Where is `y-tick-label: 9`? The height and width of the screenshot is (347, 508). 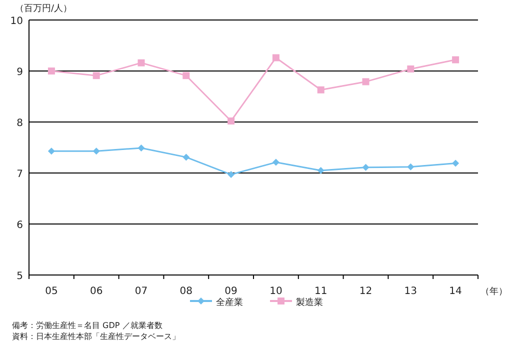 y-tick-label: 9 is located at coordinates (19, 72).